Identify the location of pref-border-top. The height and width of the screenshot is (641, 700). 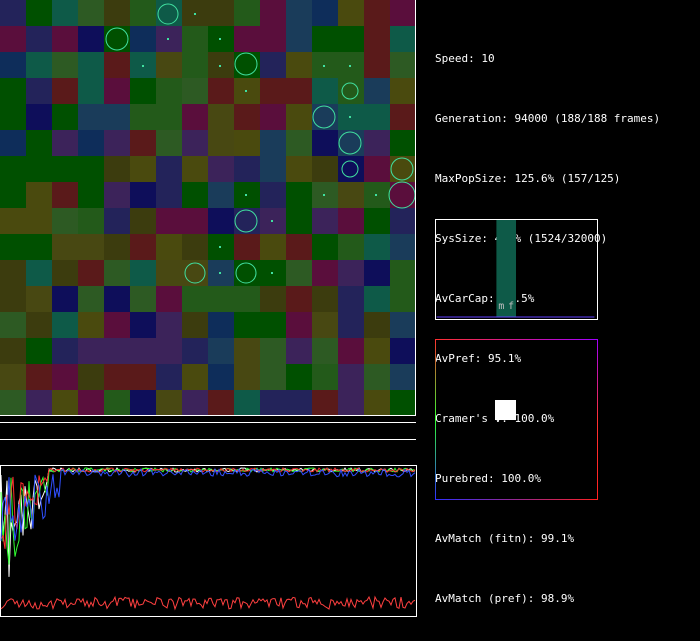
(516, 339).